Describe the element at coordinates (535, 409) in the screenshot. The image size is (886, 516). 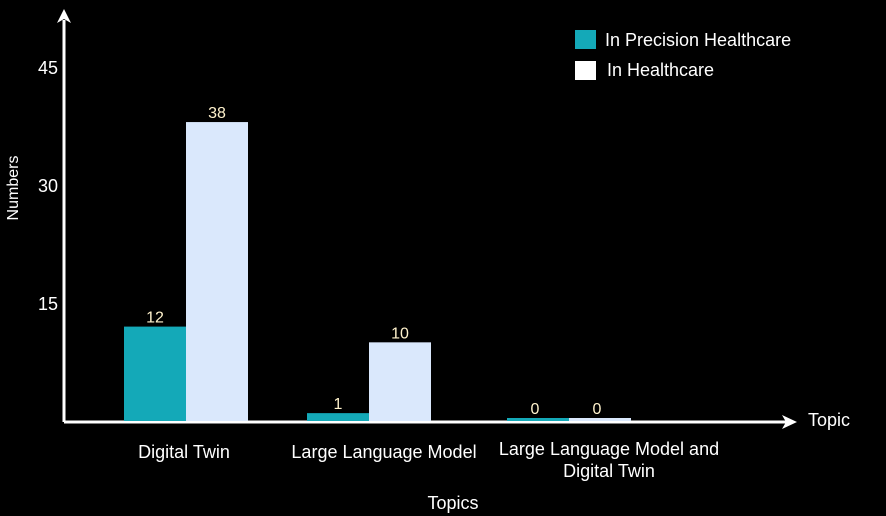
I see `data-label-0-2: 0` at that location.